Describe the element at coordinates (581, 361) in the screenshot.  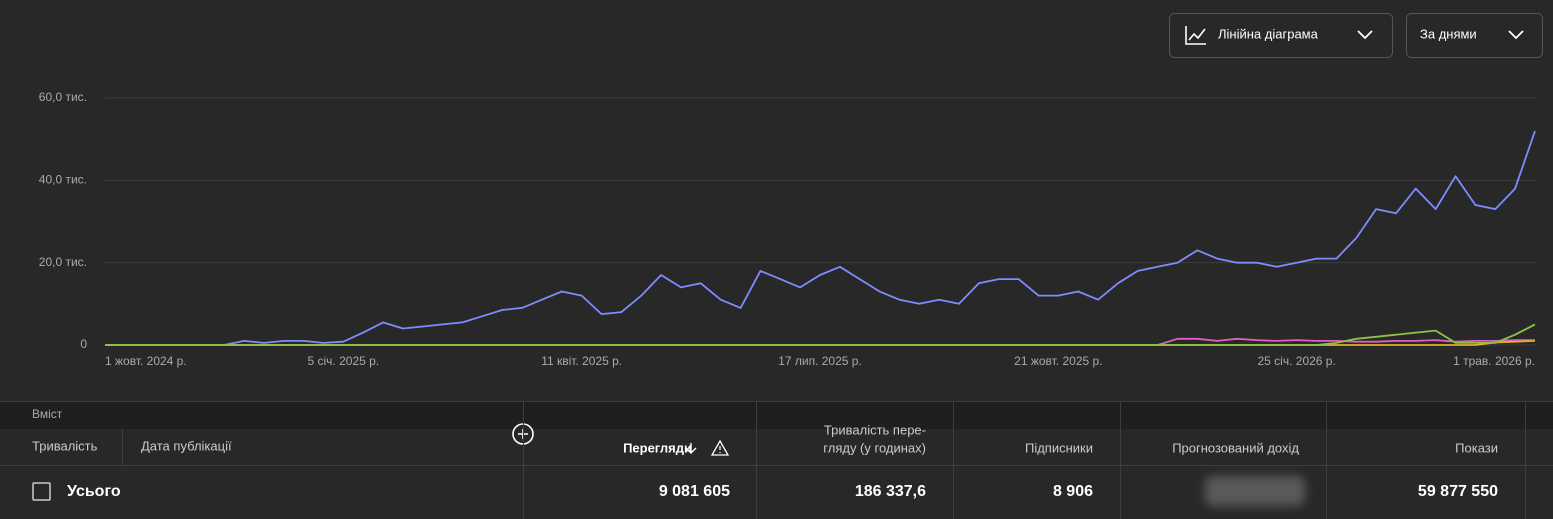
I see `x-tick-label: 11 квіт. 2025 р.` at that location.